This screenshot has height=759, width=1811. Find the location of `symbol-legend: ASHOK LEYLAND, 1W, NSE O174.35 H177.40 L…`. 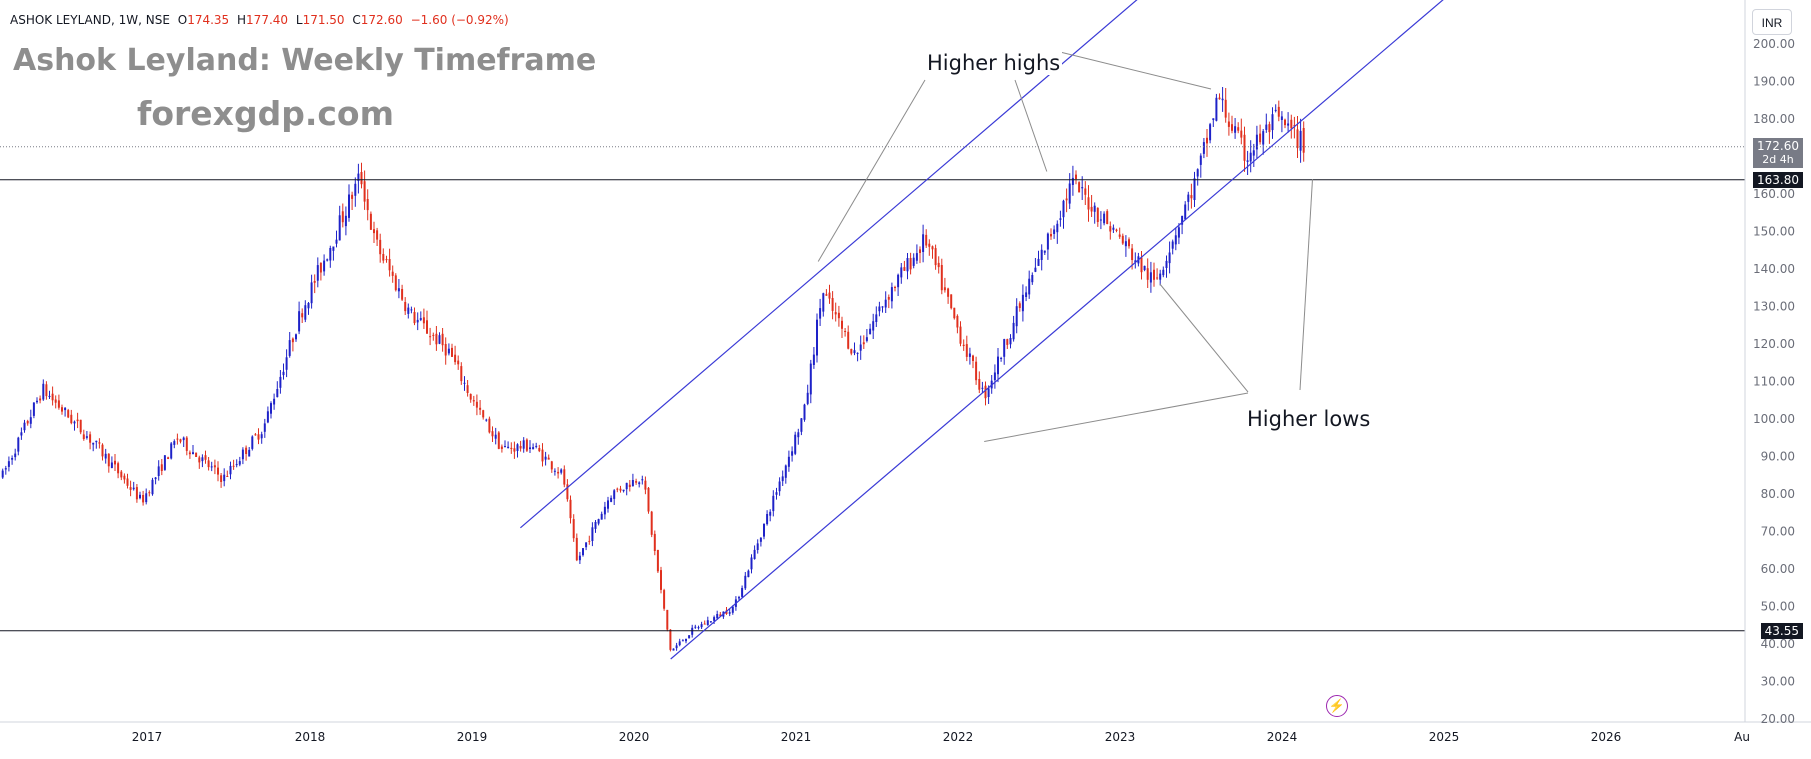

symbol-legend: ASHOK LEYLAND, 1W, NSE O174.35 H177.40 L… is located at coordinates (259, 20).